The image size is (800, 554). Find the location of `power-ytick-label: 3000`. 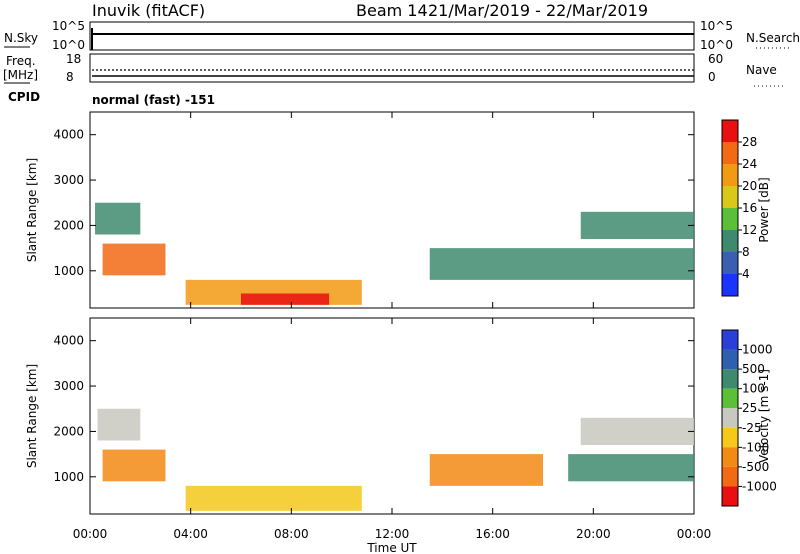

power-ytick-label: 3000 is located at coordinates (68, 180).